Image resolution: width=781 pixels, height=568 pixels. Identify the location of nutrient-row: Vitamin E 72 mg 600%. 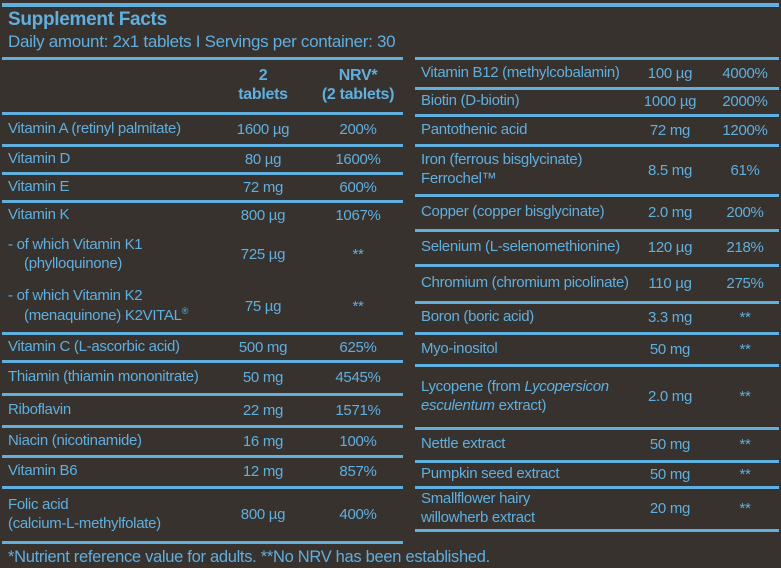
(202, 189).